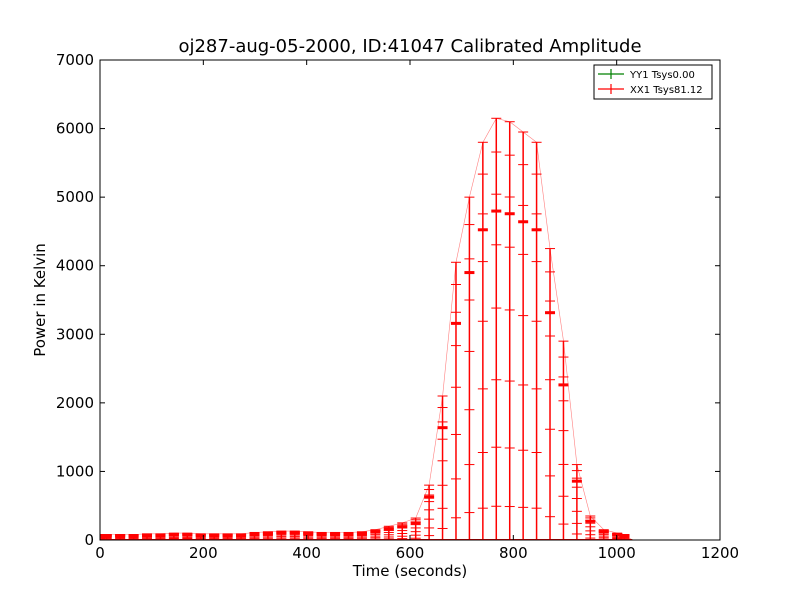 This screenshot has height=600, width=800. Describe the element at coordinates (203, 553) in the screenshot. I see `x-tick-label: 200` at that location.